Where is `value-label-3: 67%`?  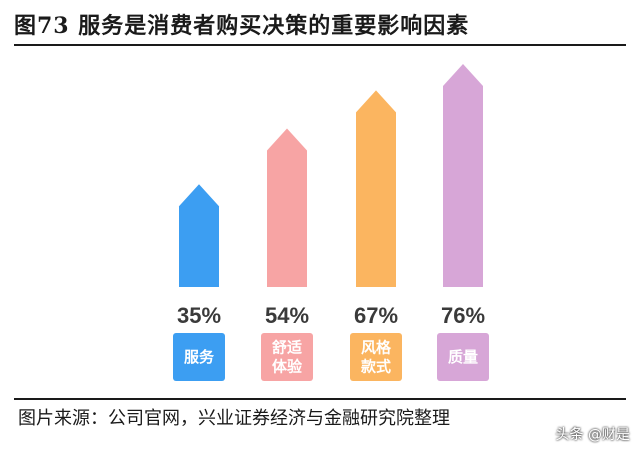
value-label-3: 67% is located at coordinates (376, 315).